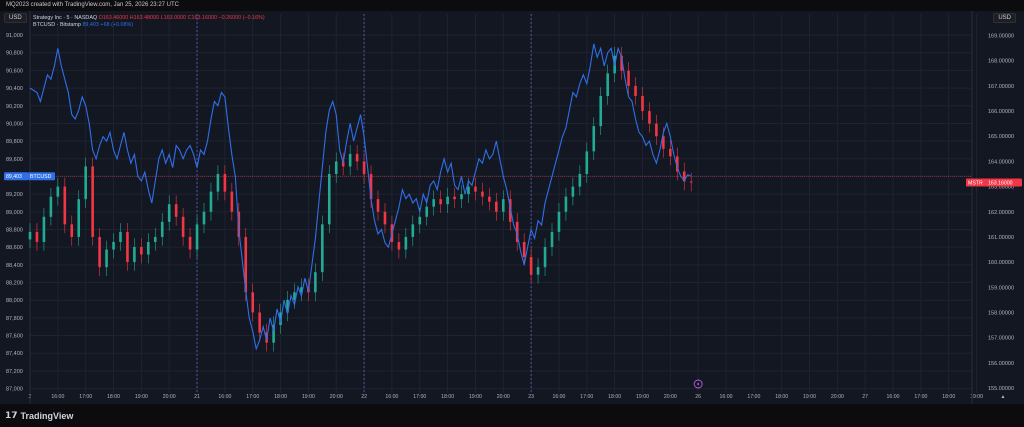  Describe the element at coordinates (14, 301) in the screenshot. I see `left-axis-tick: 88,000` at that location.